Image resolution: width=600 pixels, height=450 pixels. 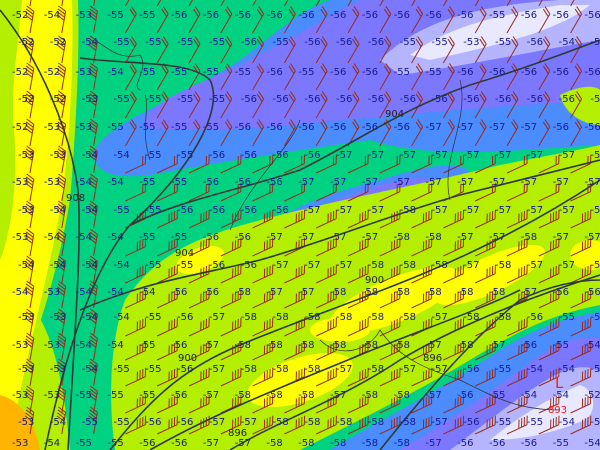 I want to click on patch-yellow, so click(x=200, y=260).